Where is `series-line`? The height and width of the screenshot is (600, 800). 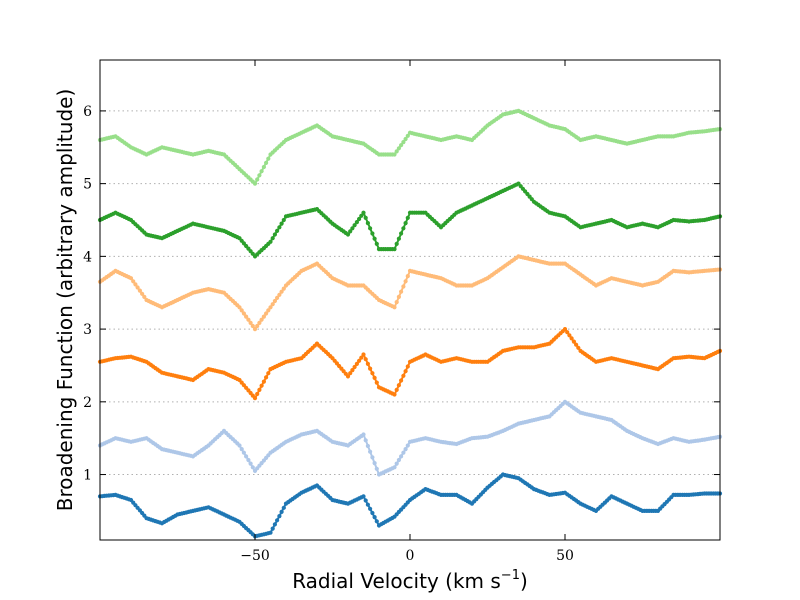 series-line is located at coordinates (410, 147).